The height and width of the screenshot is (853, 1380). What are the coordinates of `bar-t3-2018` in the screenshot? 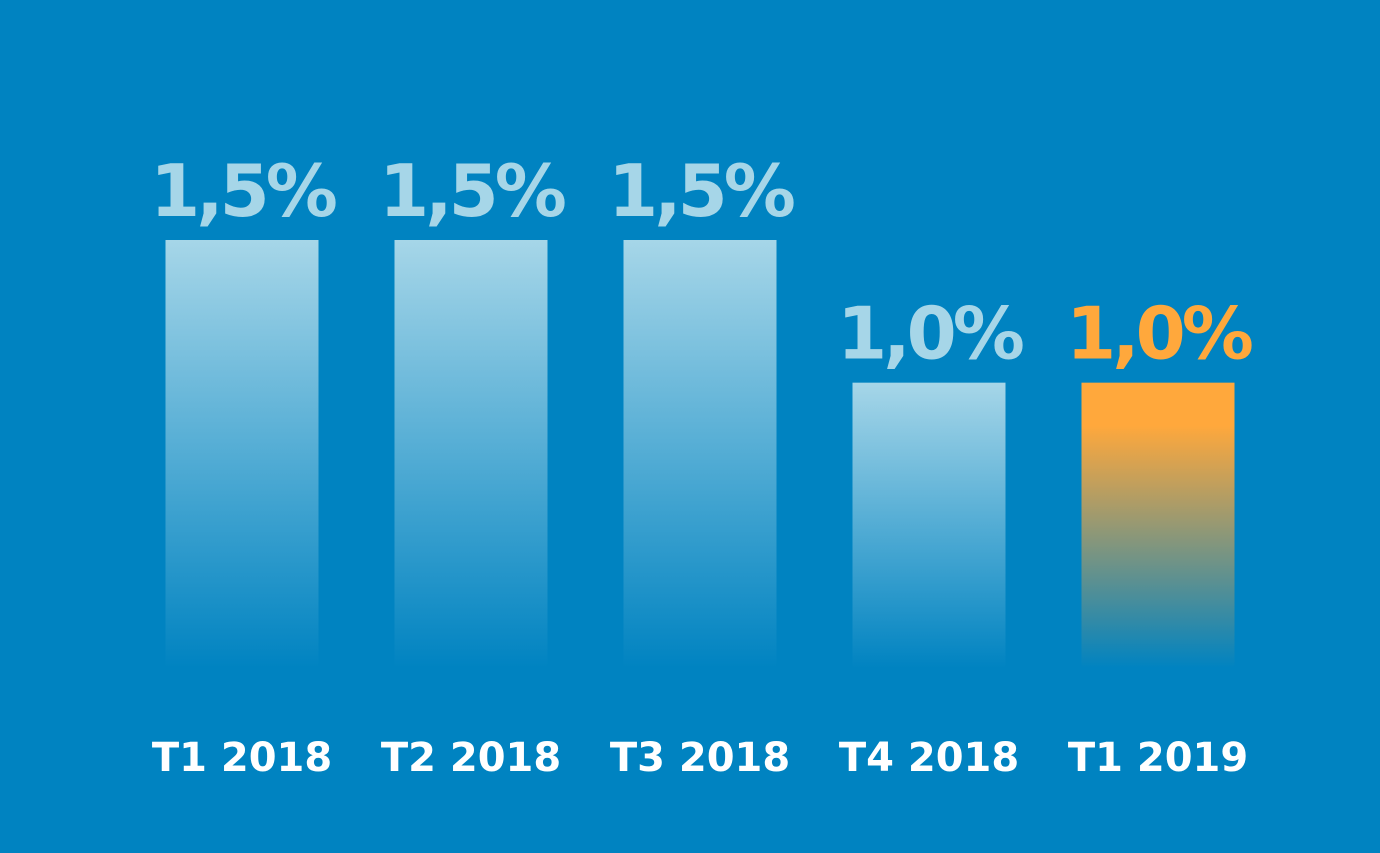 It's located at (700, 454).